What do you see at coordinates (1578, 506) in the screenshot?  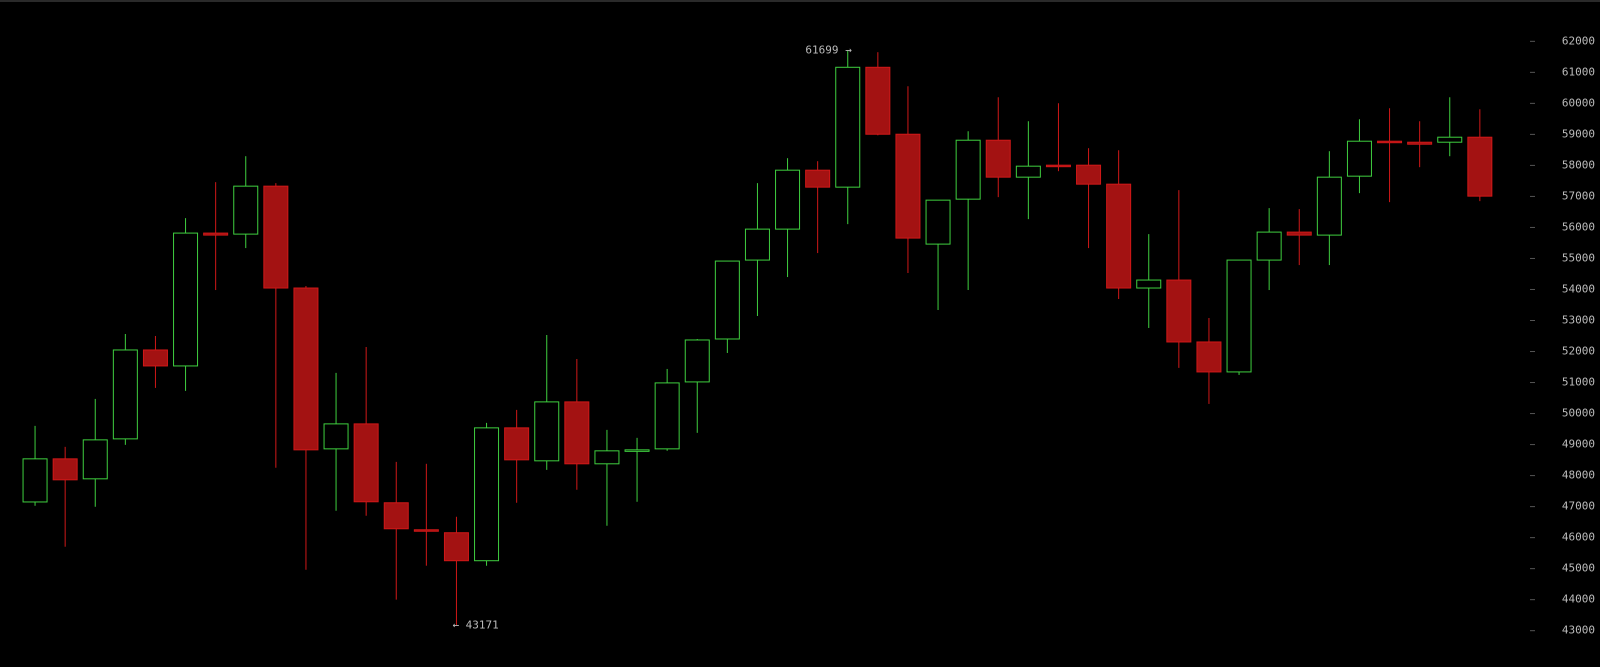 I see `y-tick-label: 47000` at bounding box center [1578, 506].